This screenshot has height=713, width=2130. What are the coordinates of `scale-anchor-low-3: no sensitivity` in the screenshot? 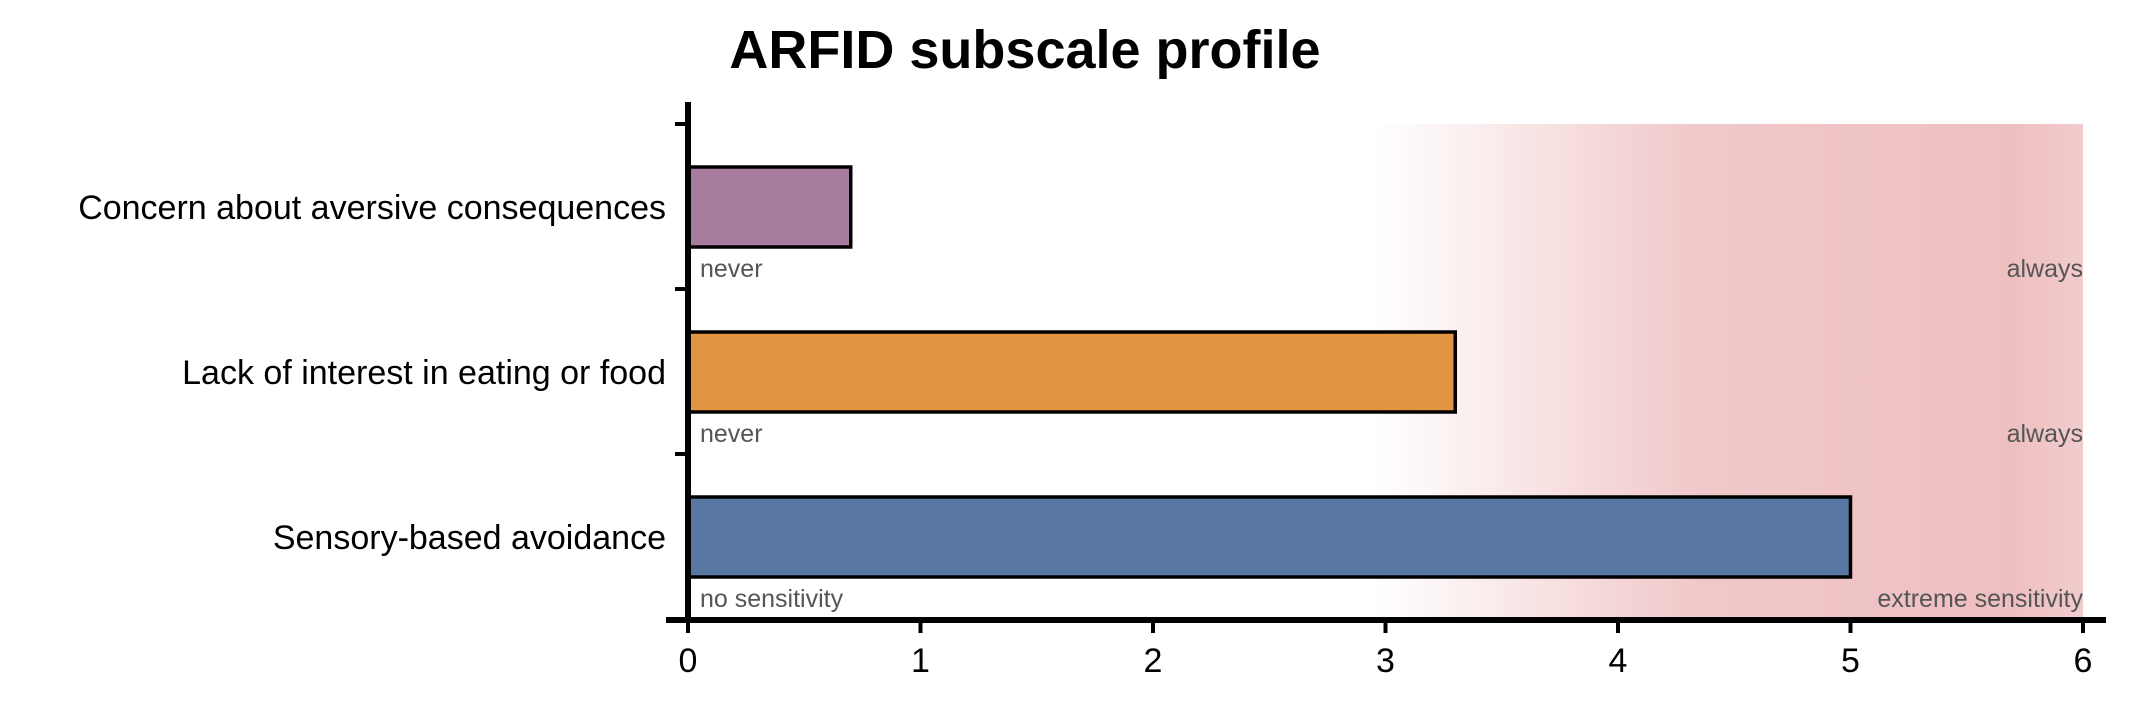 It's located at (772, 599).